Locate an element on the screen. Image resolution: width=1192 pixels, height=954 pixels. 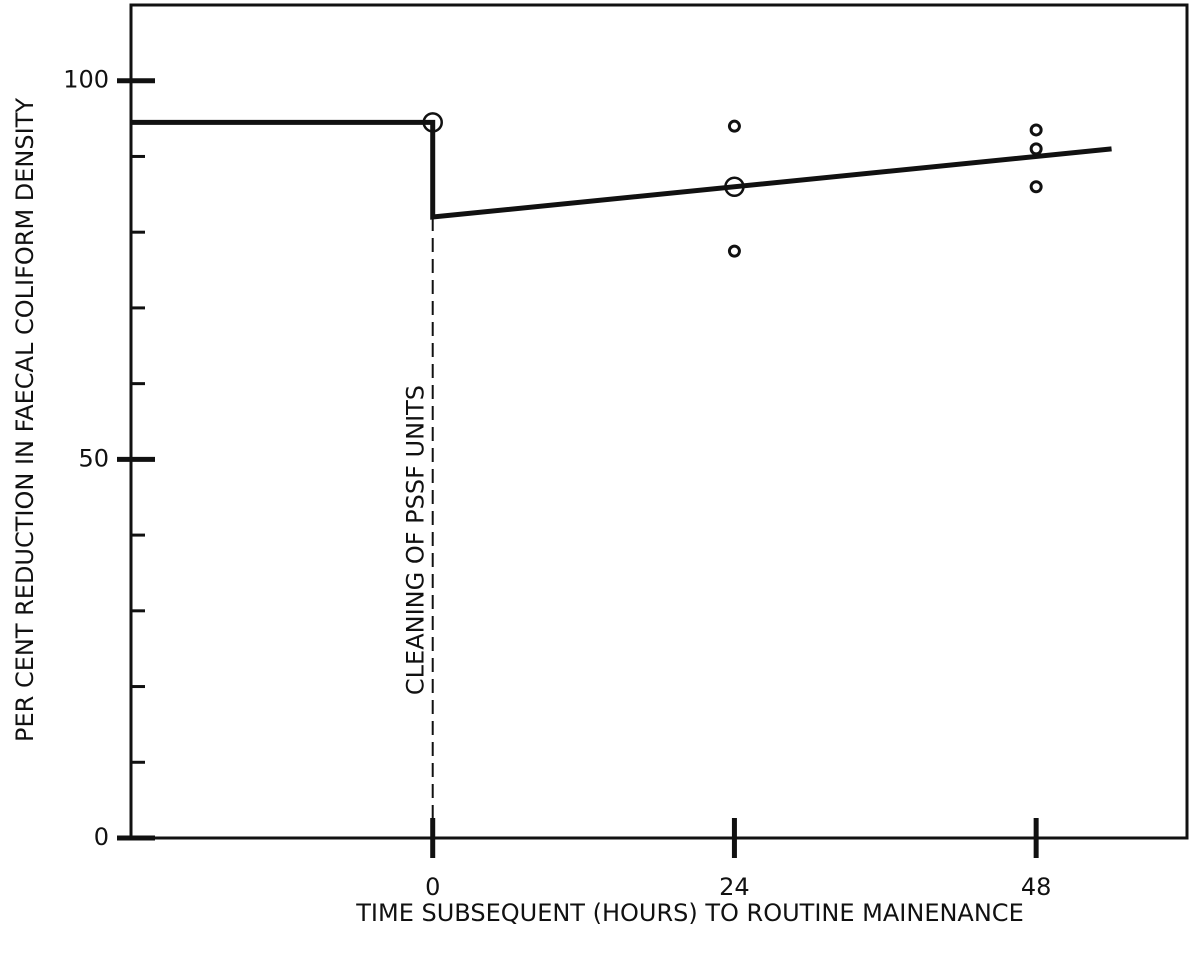
x-tick-label: 48 is located at coordinates (1036, 887).